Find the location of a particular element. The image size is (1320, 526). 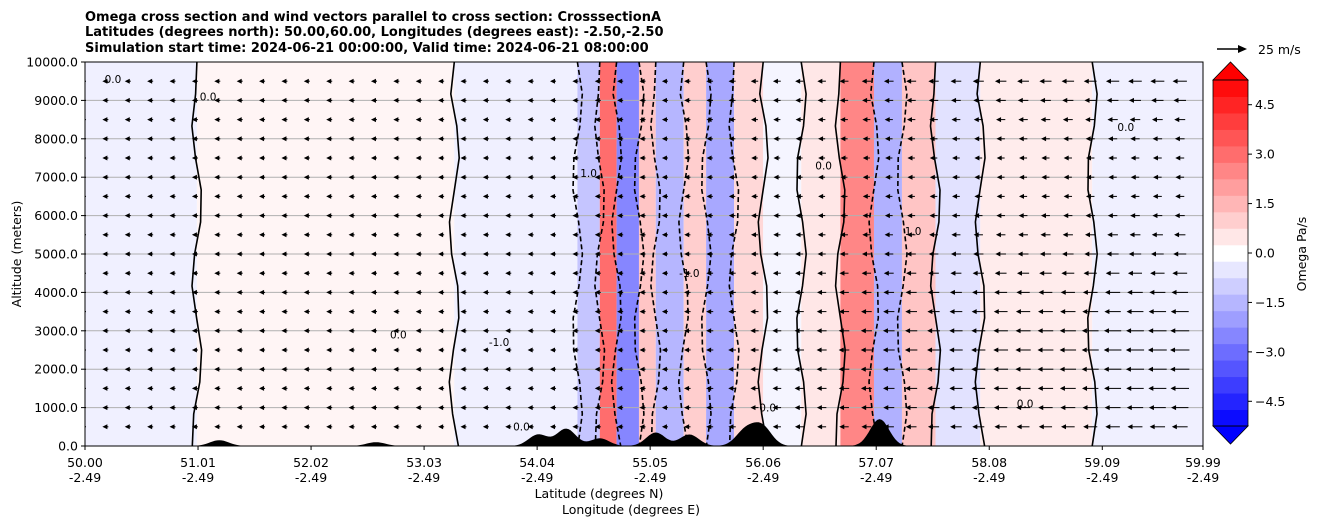

contour-label-1: 0.0 is located at coordinates (208, 97).